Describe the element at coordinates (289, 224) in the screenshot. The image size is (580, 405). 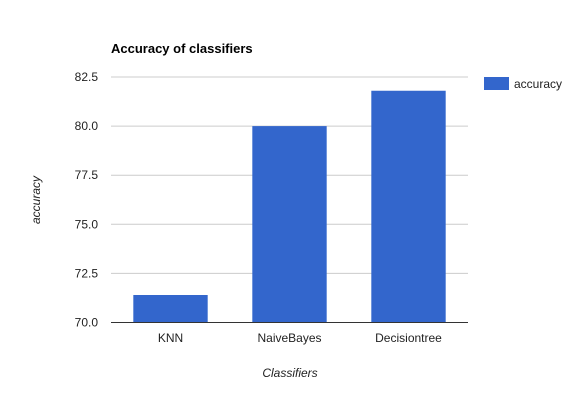
I see `bar-naivebayes` at that location.